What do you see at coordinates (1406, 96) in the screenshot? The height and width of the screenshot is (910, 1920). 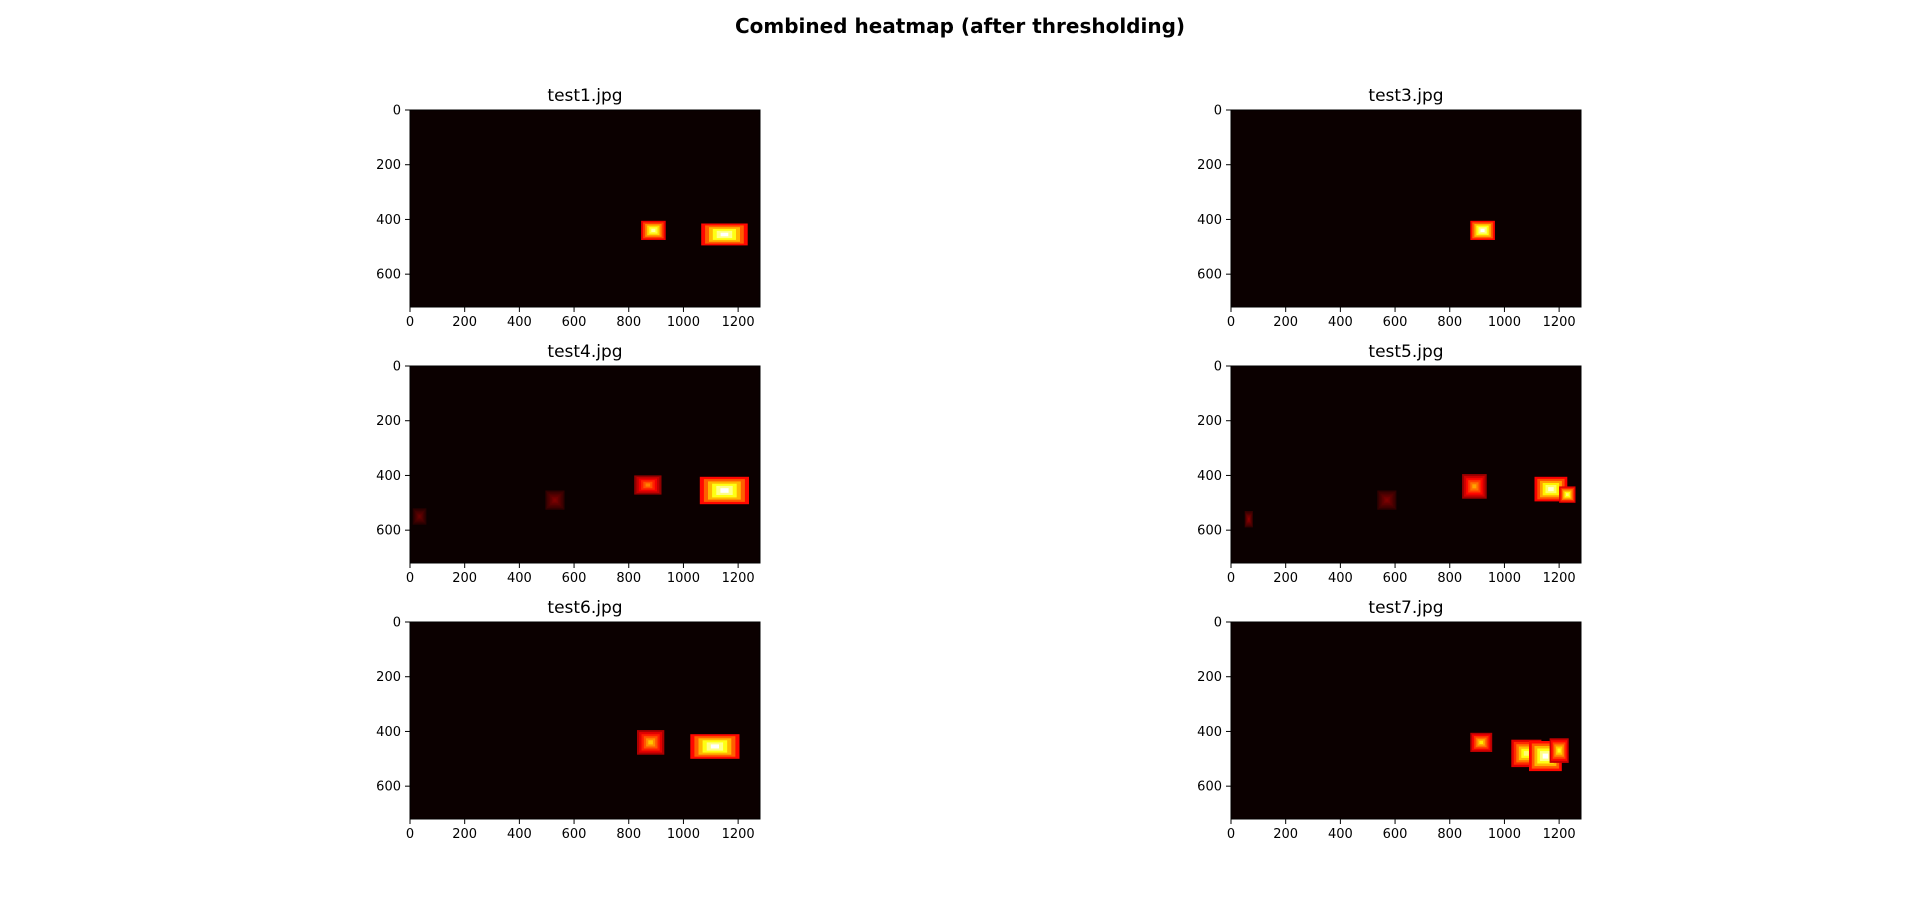 I see `panel-title: test3.jpg` at bounding box center [1406, 96].